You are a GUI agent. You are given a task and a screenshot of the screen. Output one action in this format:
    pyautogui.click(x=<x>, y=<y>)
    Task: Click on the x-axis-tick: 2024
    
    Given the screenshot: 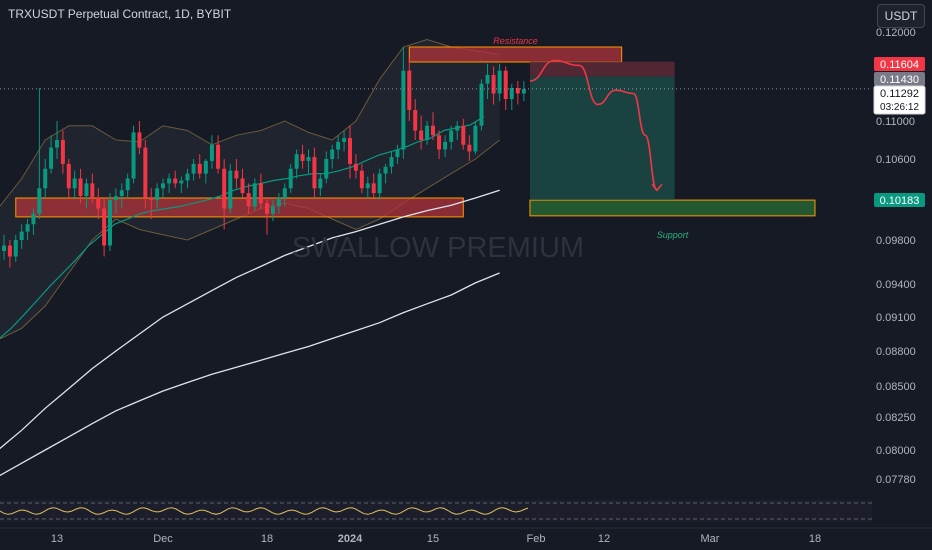 What is the action you would take?
    pyautogui.click(x=350, y=539)
    